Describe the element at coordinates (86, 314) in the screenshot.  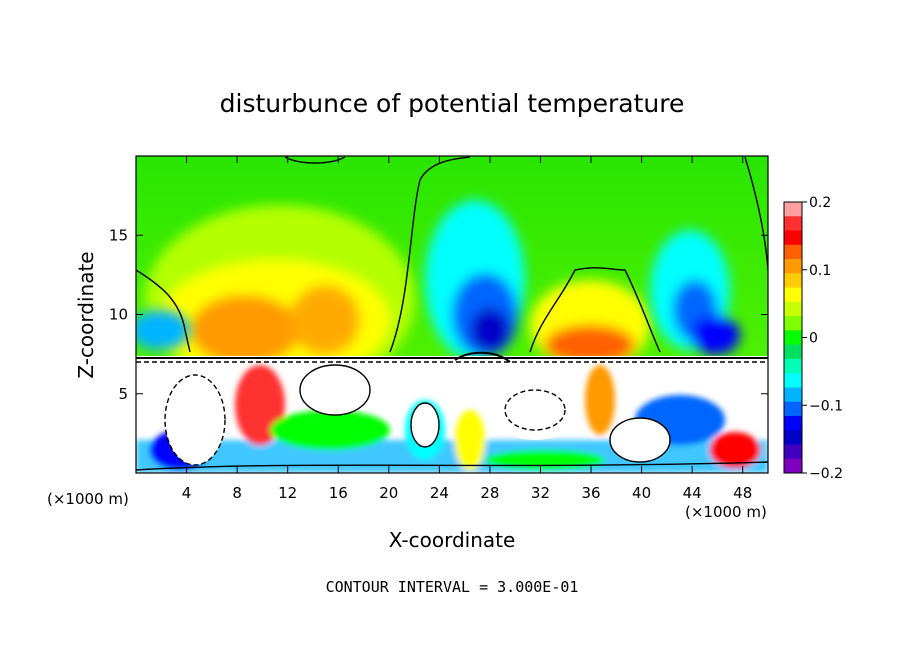
I see `y-axis-label: Z-coordinate` at that location.